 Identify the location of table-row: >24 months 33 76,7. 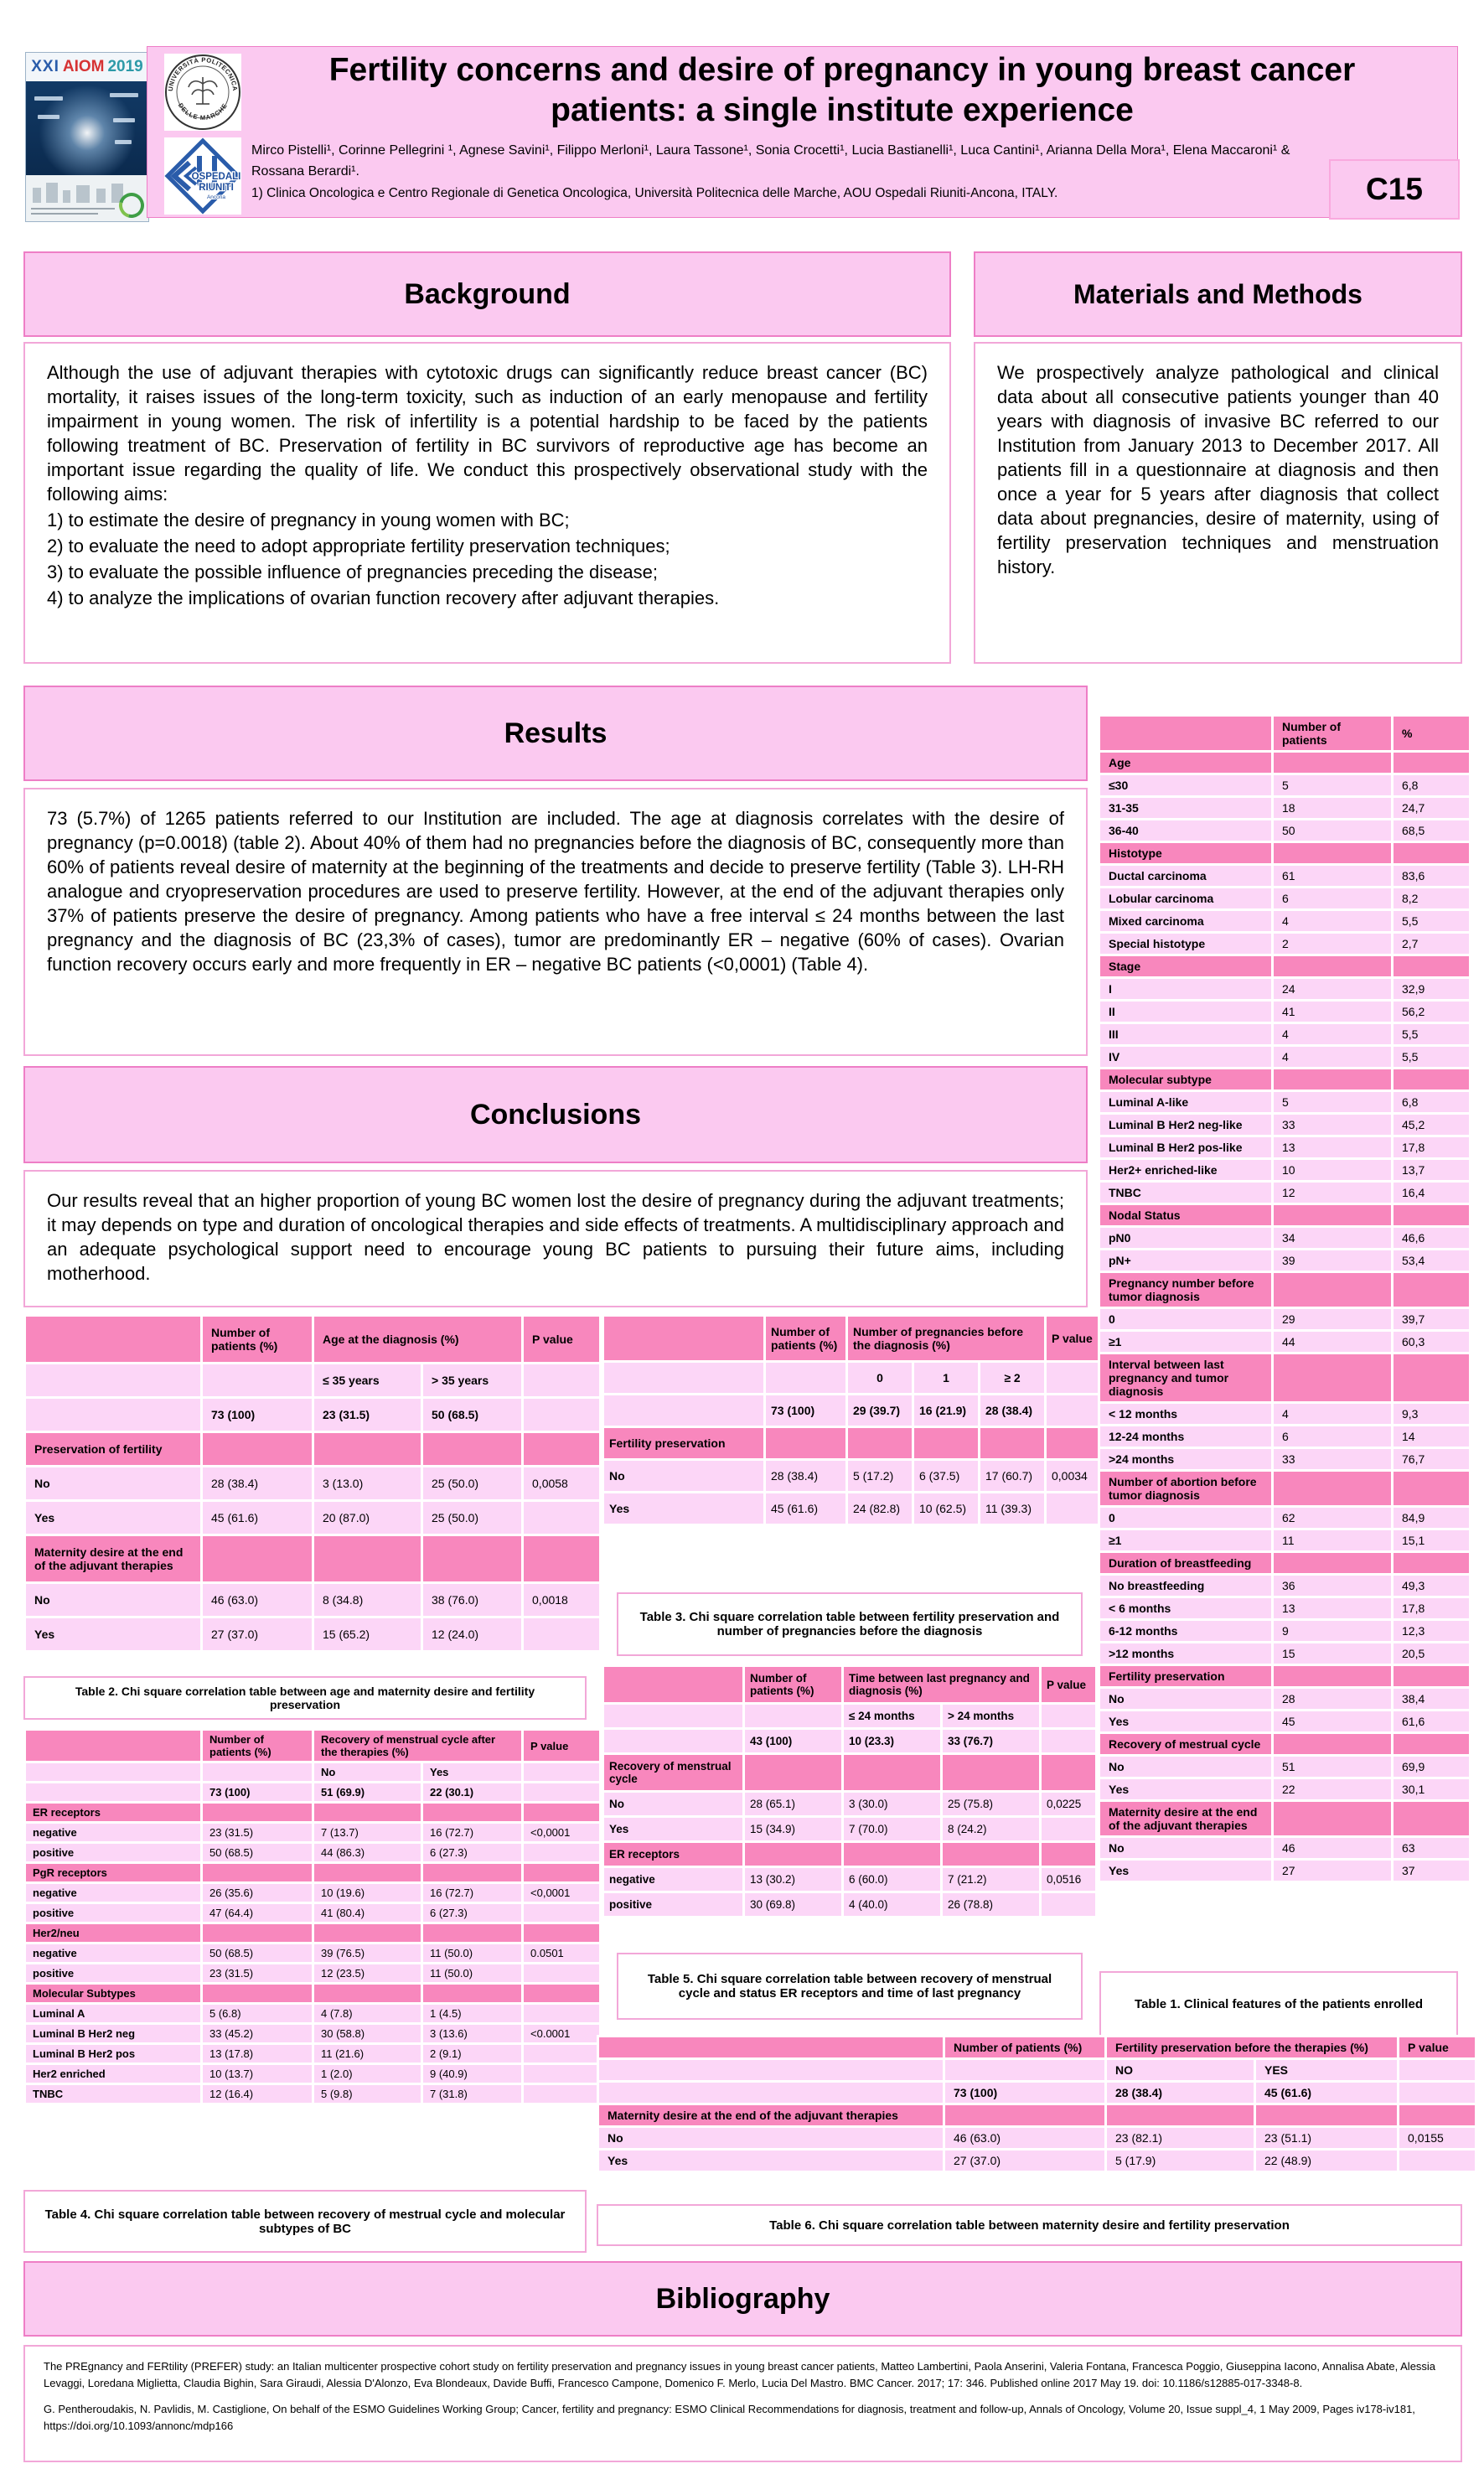
(1284, 1459).